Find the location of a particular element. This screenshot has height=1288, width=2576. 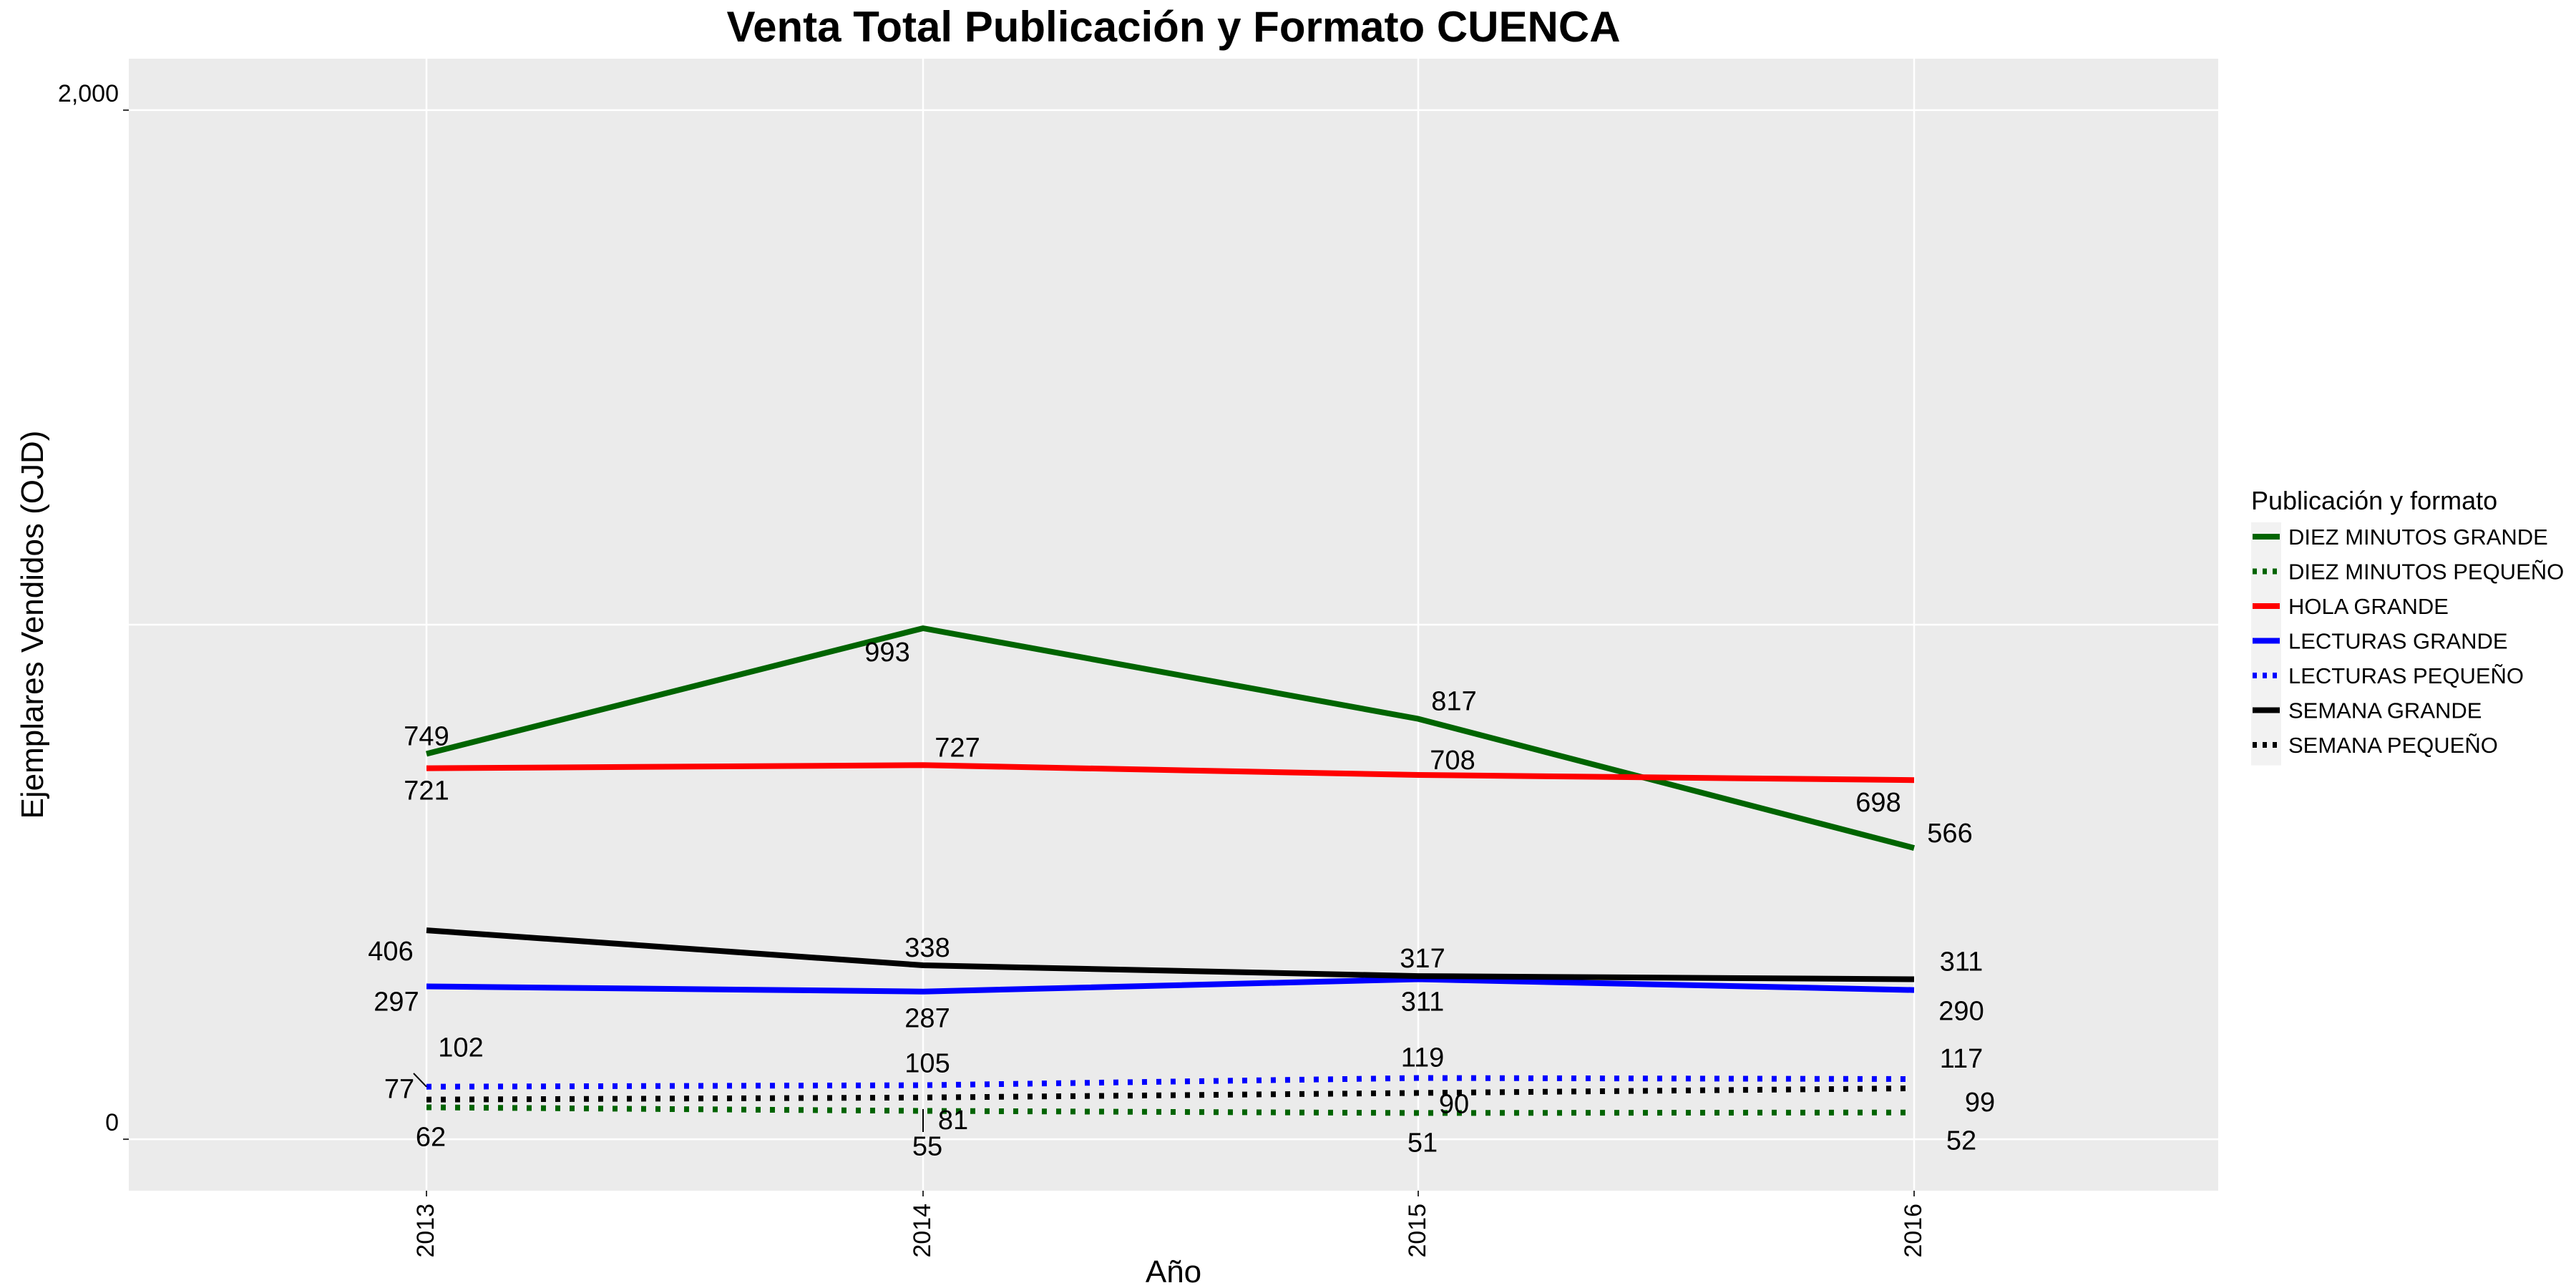

x-tick-label: 2013 is located at coordinates (425, 1231).